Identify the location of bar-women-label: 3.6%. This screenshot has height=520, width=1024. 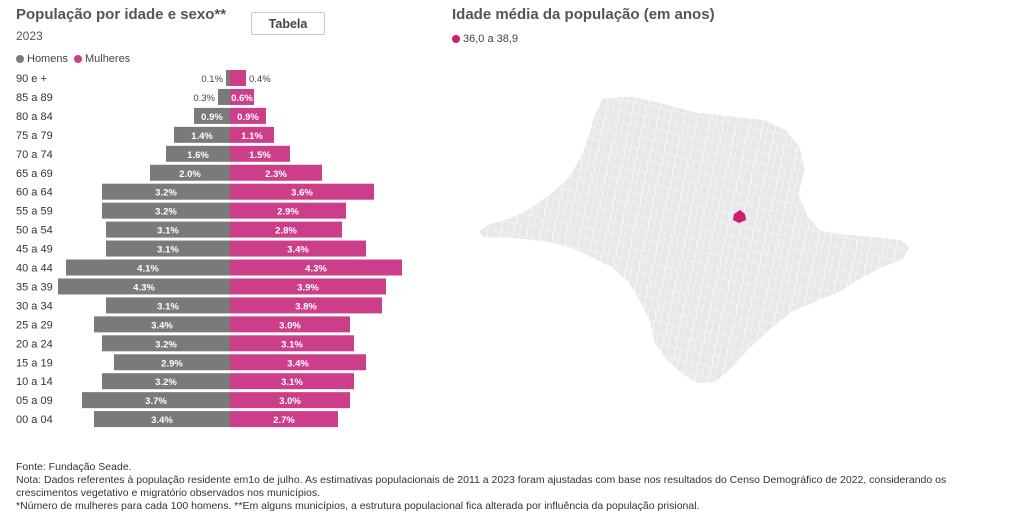
(302, 193).